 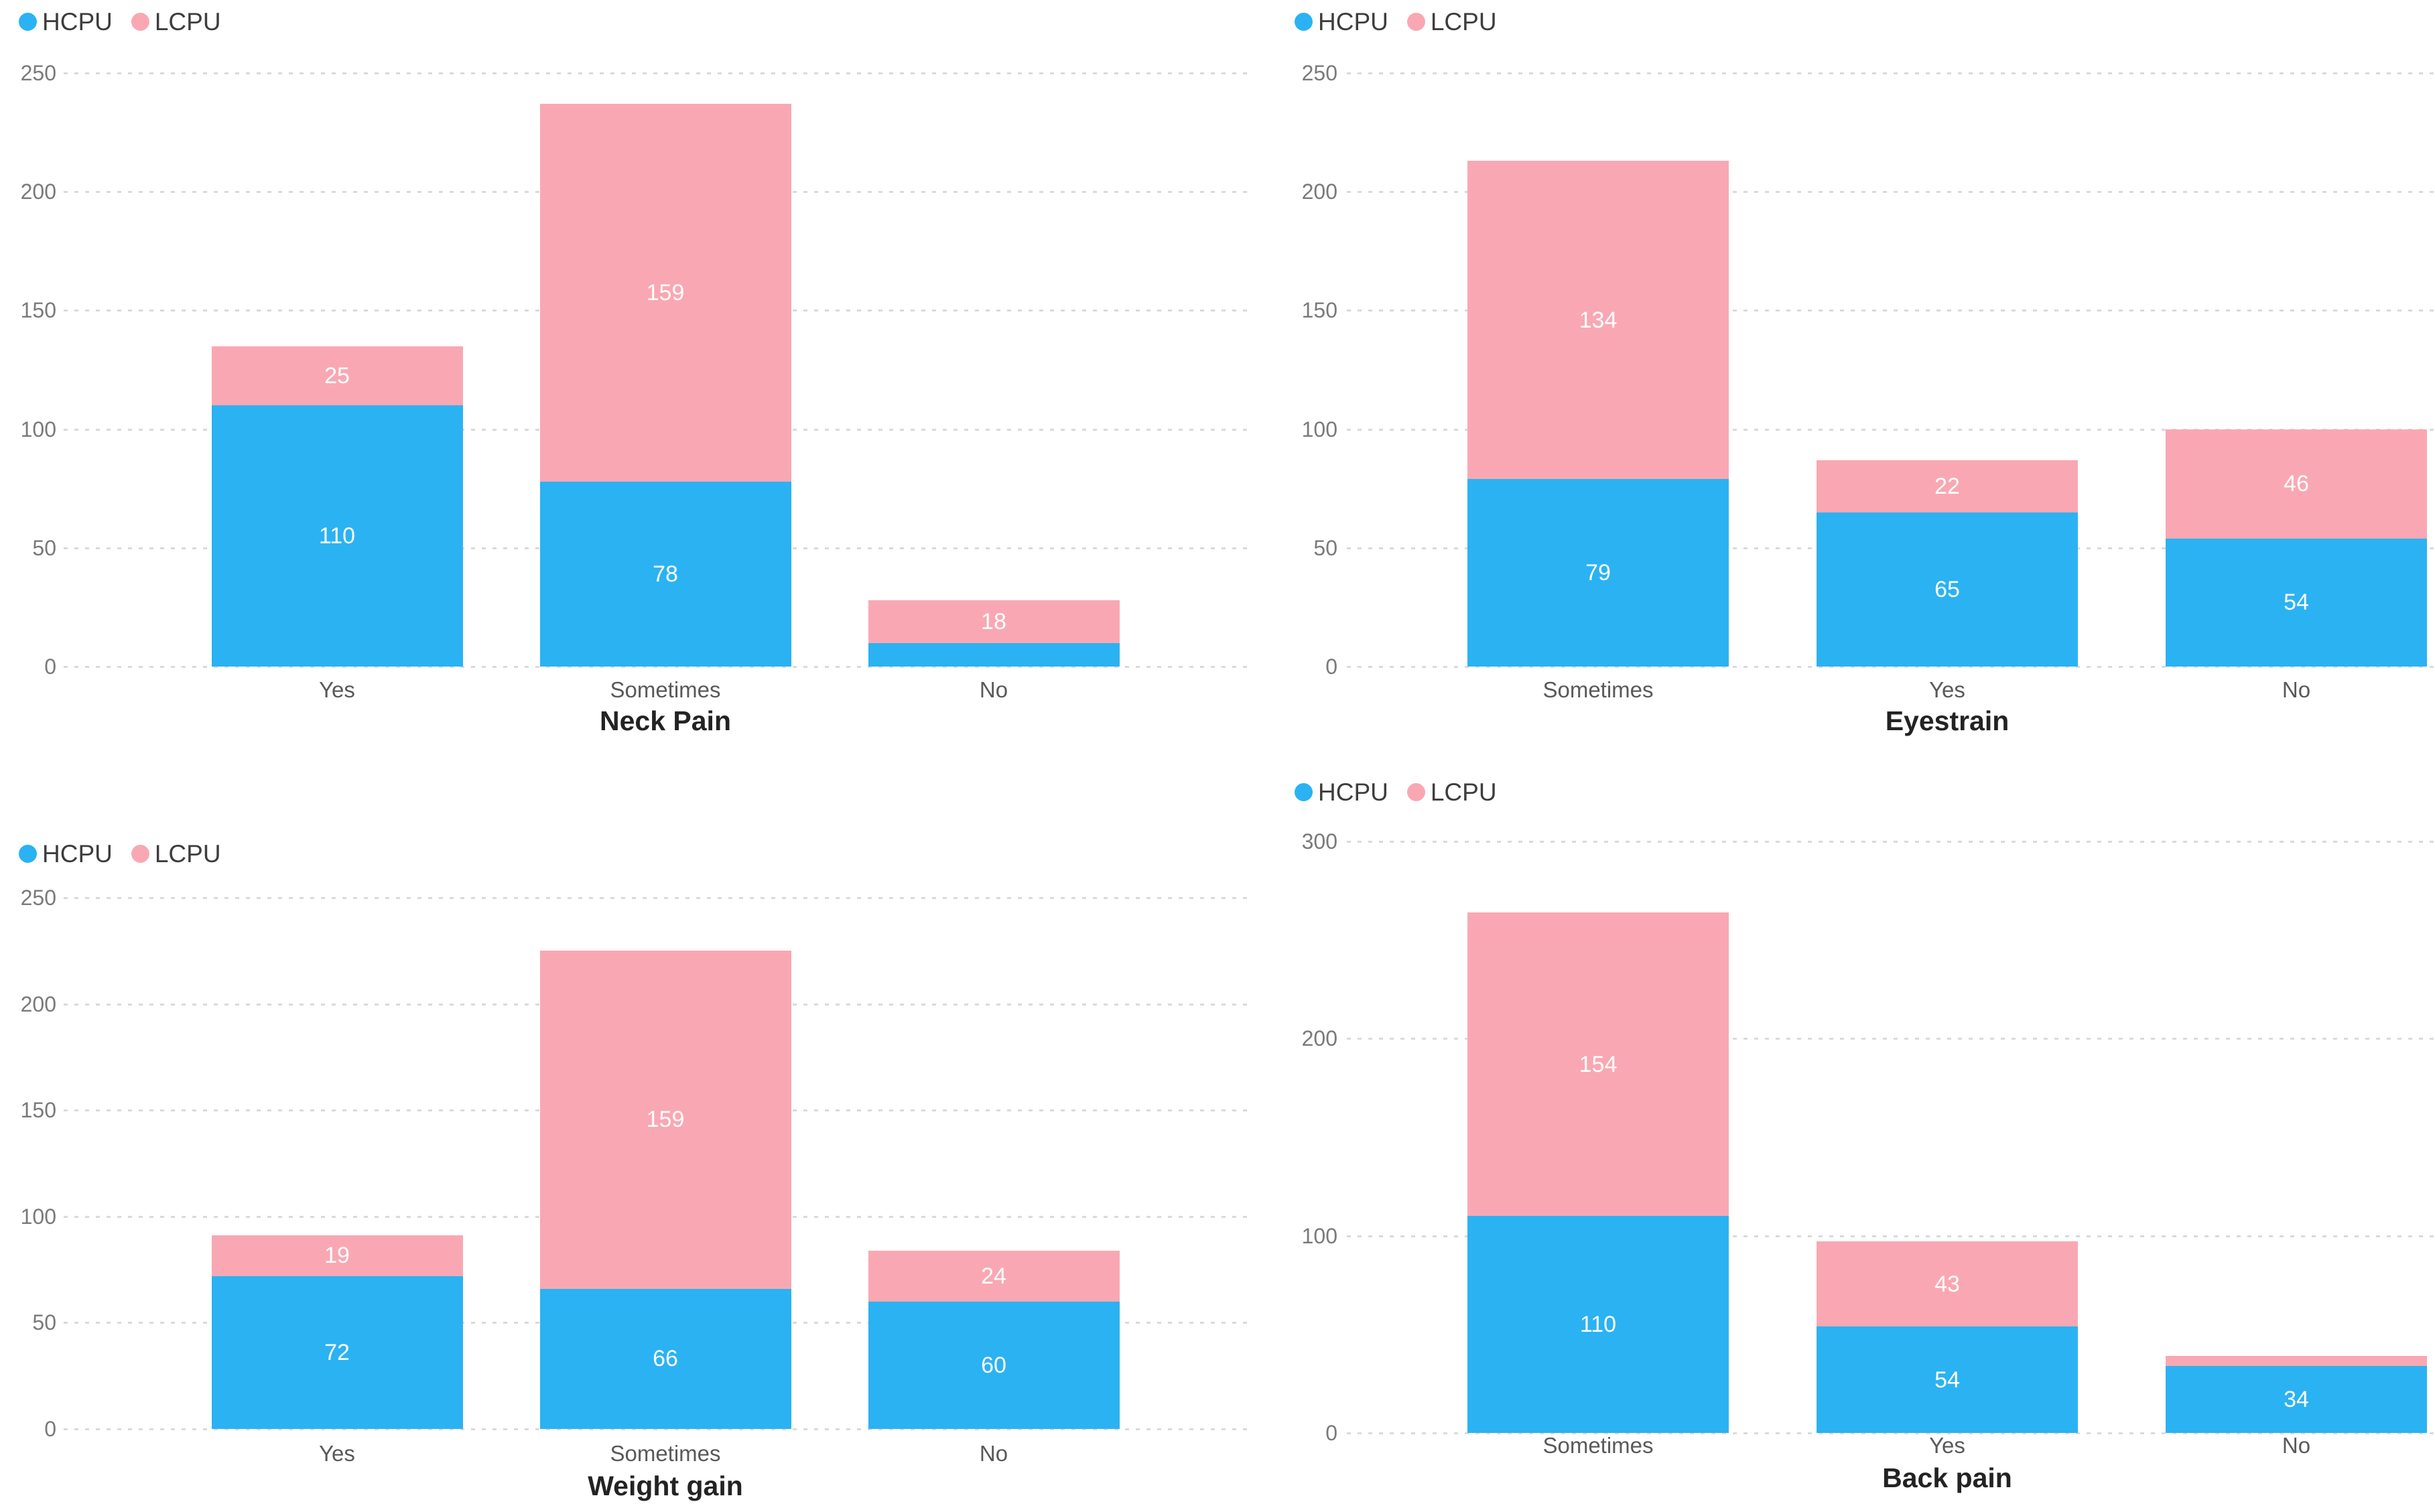 What do you see at coordinates (44, 547) in the screenshot?
I see `y-tick-label: 50` at bounding box center [44, 547].